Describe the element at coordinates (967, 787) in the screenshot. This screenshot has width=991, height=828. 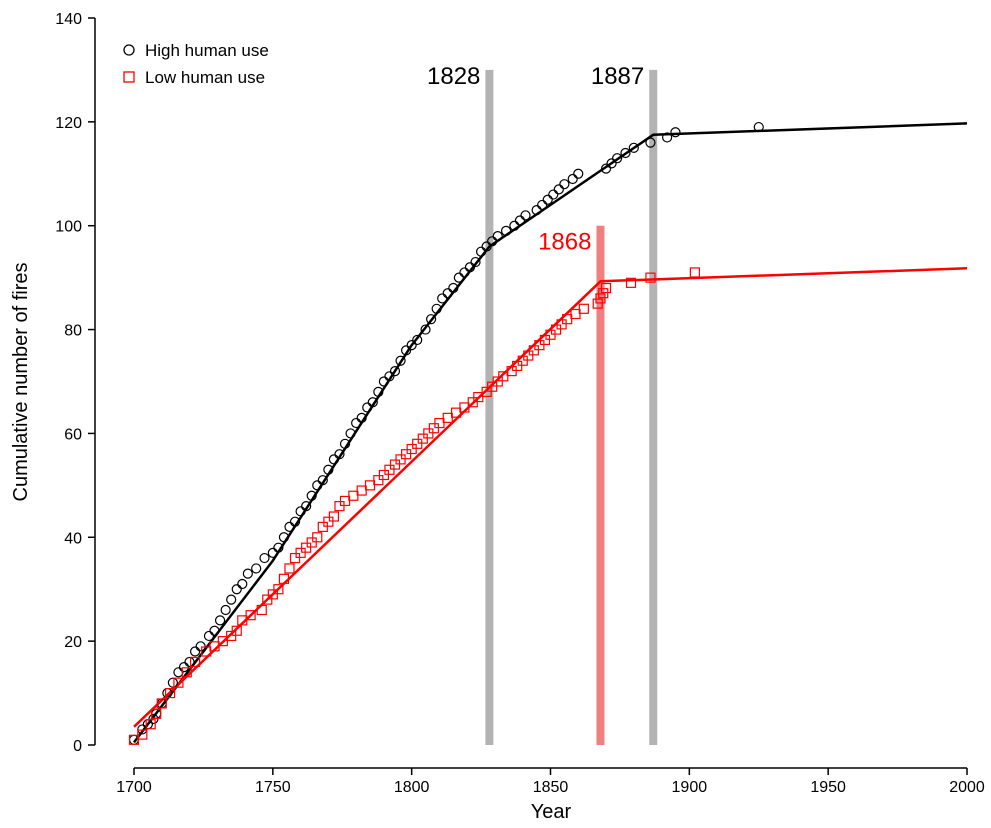
I see `x-tick-label: 2000` at that location.